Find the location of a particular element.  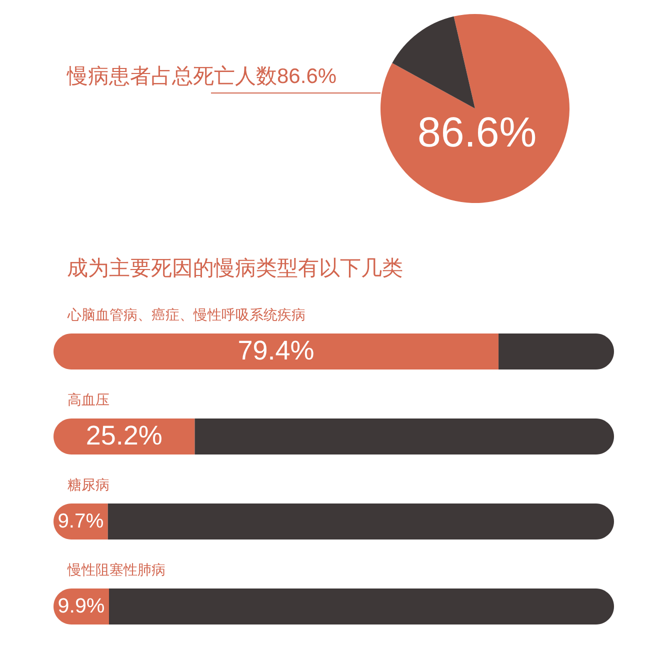

y-tick-label: 高血压 is located at coordinates (89, 399).